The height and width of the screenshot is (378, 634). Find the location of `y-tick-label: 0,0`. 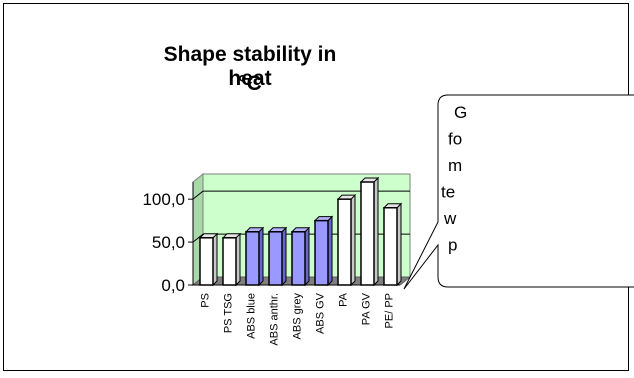

y-tick-label: 0,0 is located at coordinates (173, 285).